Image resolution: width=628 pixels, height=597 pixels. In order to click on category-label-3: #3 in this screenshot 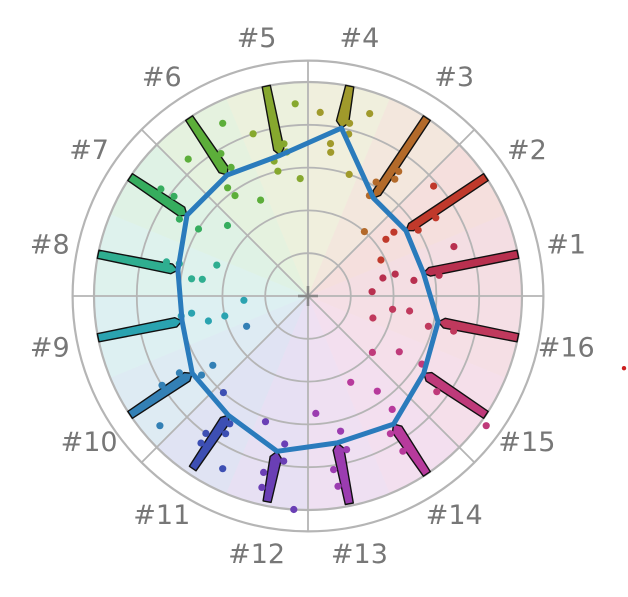, I will do `click(454, 77)`.